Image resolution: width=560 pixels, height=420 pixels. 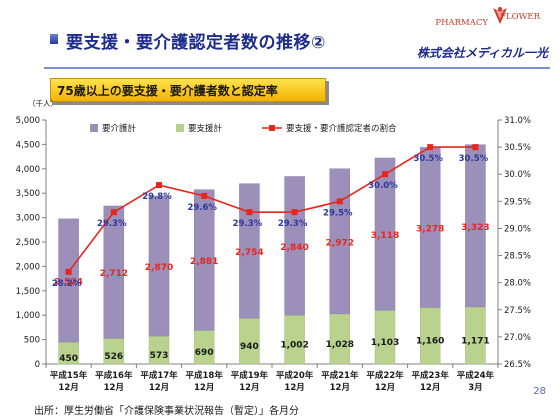 What do you see at coordinates (476, 375) in the screenshot?
I see `x-tick-label: 平成24年` at bounding box center [476, 375].